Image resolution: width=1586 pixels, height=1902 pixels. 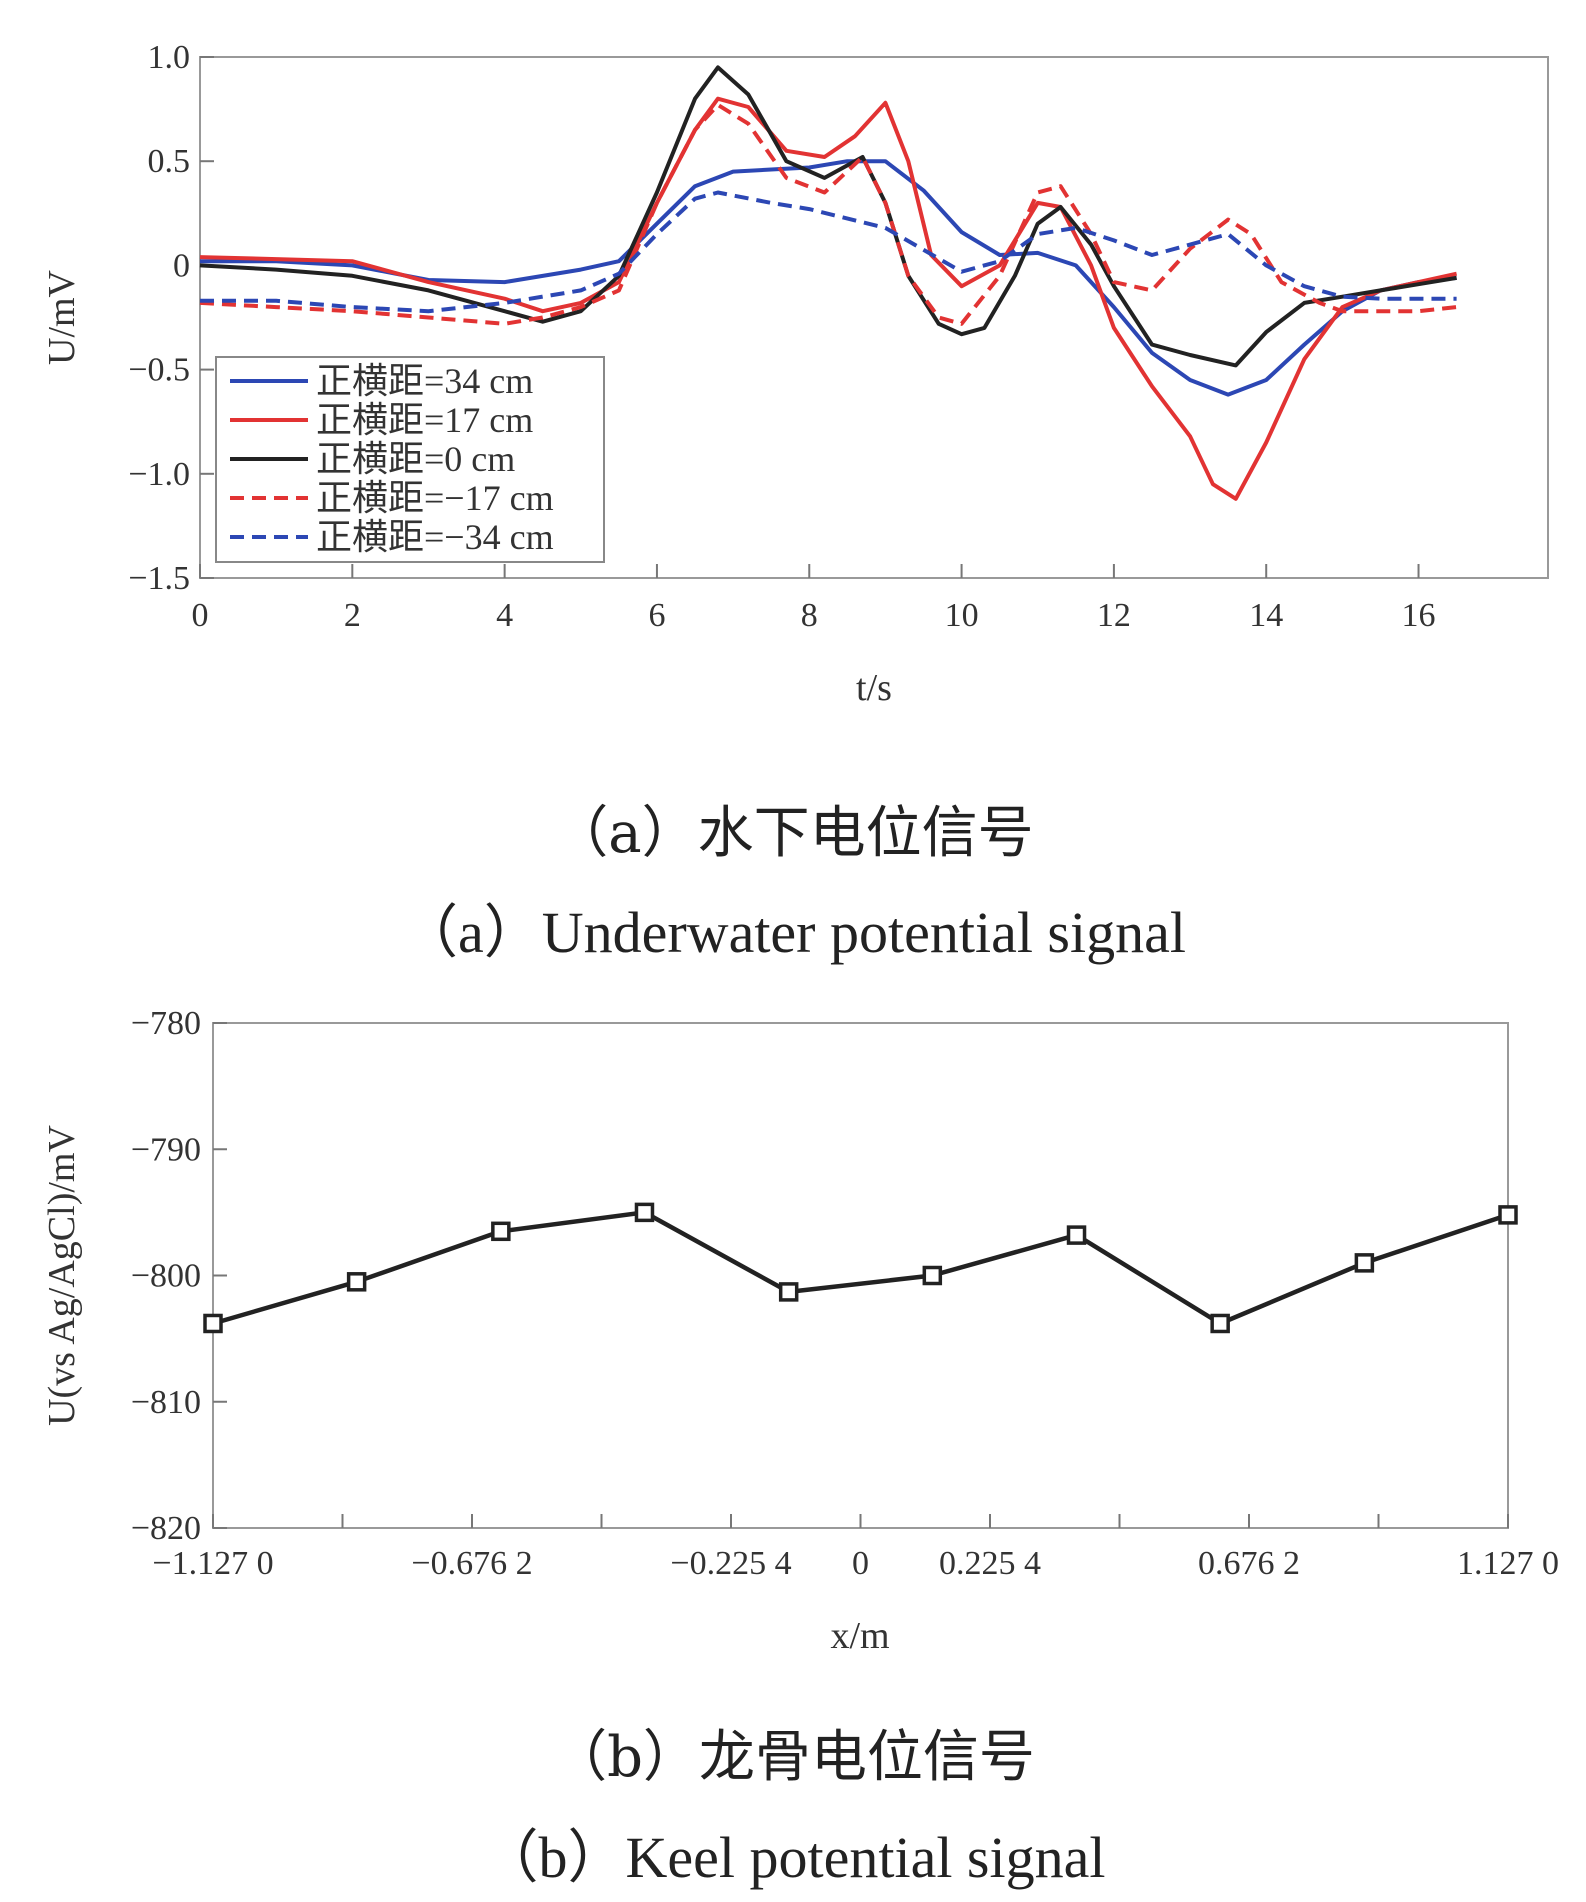 What do you see at coordinates (1266, 615) in the screenshot?
I see `x-tick-label: 14` at bounding box center [1266, 615].